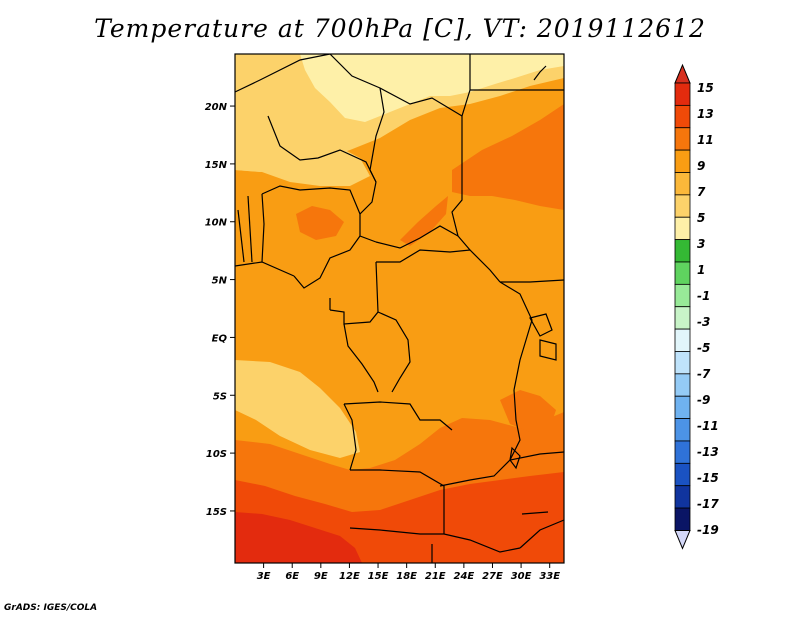 The image size is (800, 618). What do you see at coordinates (703, 400) in the screenshot?
I see `colorbar-label: -9` at bounding box center [703, 400].